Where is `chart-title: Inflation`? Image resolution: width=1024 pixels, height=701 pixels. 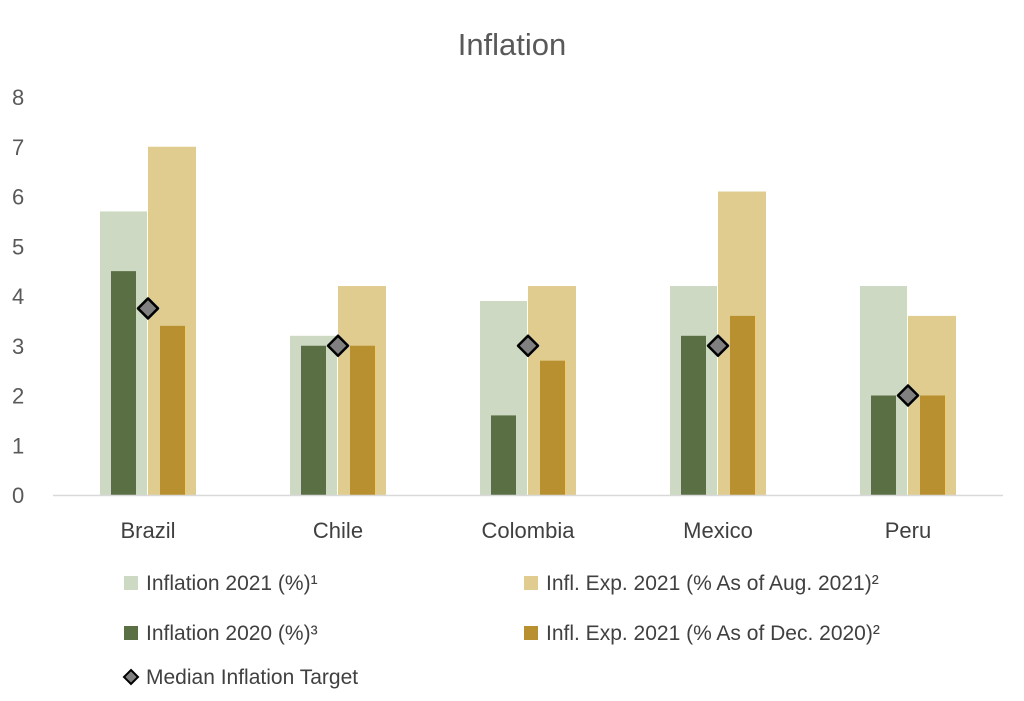 chart-title: Inflation is located at coordinates (512, 44).